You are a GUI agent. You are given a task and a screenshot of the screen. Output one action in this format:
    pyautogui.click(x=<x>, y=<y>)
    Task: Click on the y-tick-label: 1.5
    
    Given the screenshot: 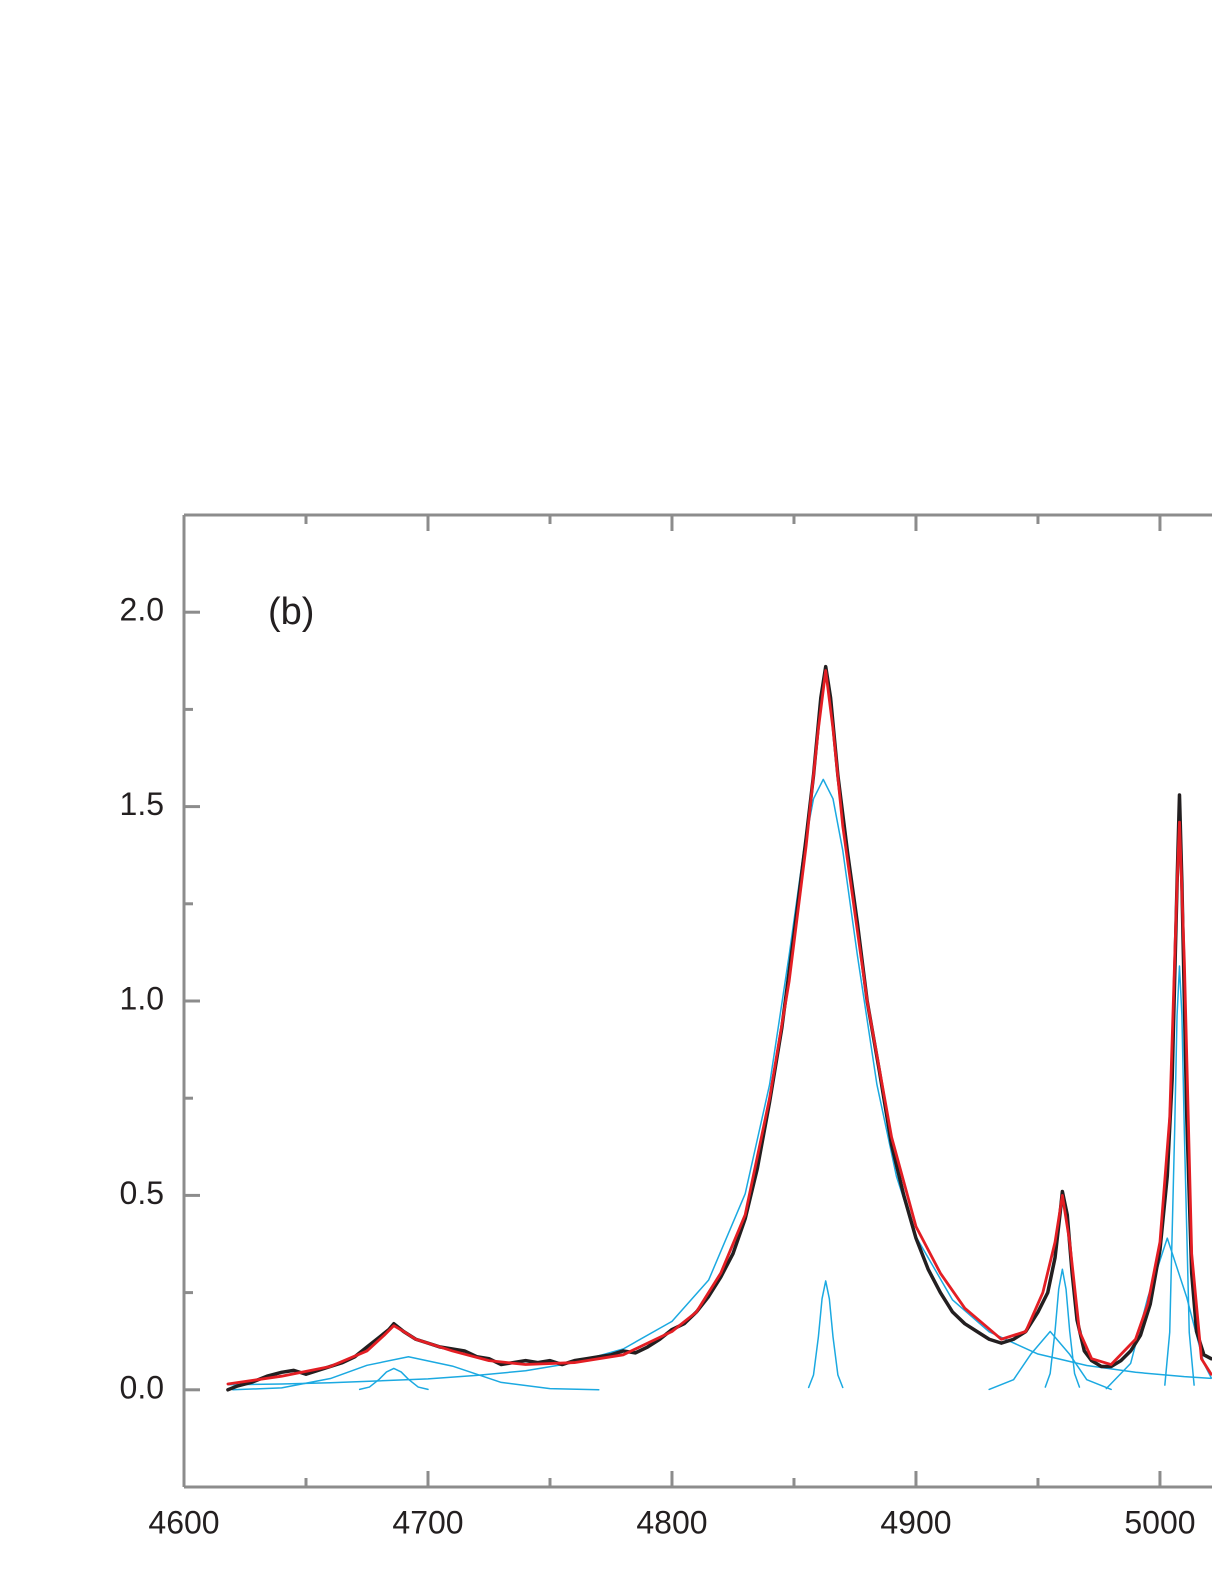 What is the action you would take?
    pyautogui.click(x=142, y=804)
    